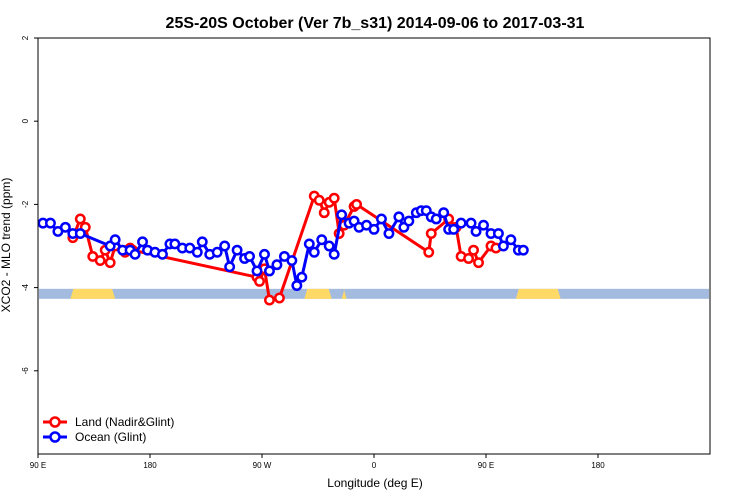 The width and height of the screenshot is (750, 500). What do you see at coordinates (55, 437) in the screenshot?
I see `legend-ocean-marker` at bounding box center [55, 437].